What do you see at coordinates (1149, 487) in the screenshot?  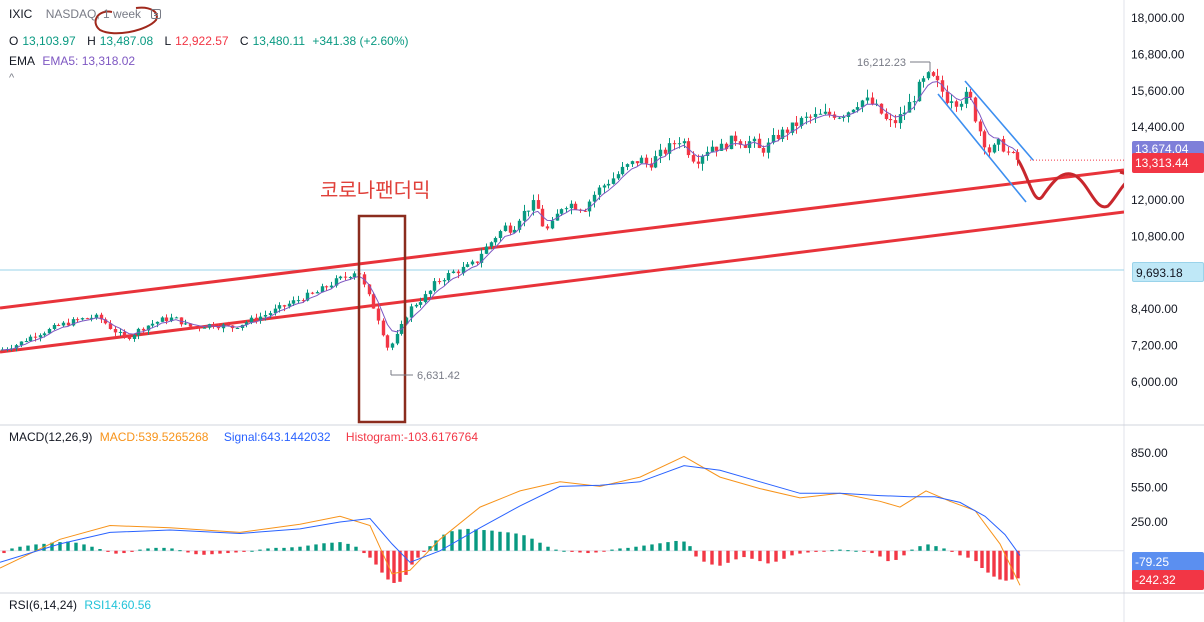 I see `macd-axis: 850.00 550.00 250.00` at bounding box center [1149, 487].